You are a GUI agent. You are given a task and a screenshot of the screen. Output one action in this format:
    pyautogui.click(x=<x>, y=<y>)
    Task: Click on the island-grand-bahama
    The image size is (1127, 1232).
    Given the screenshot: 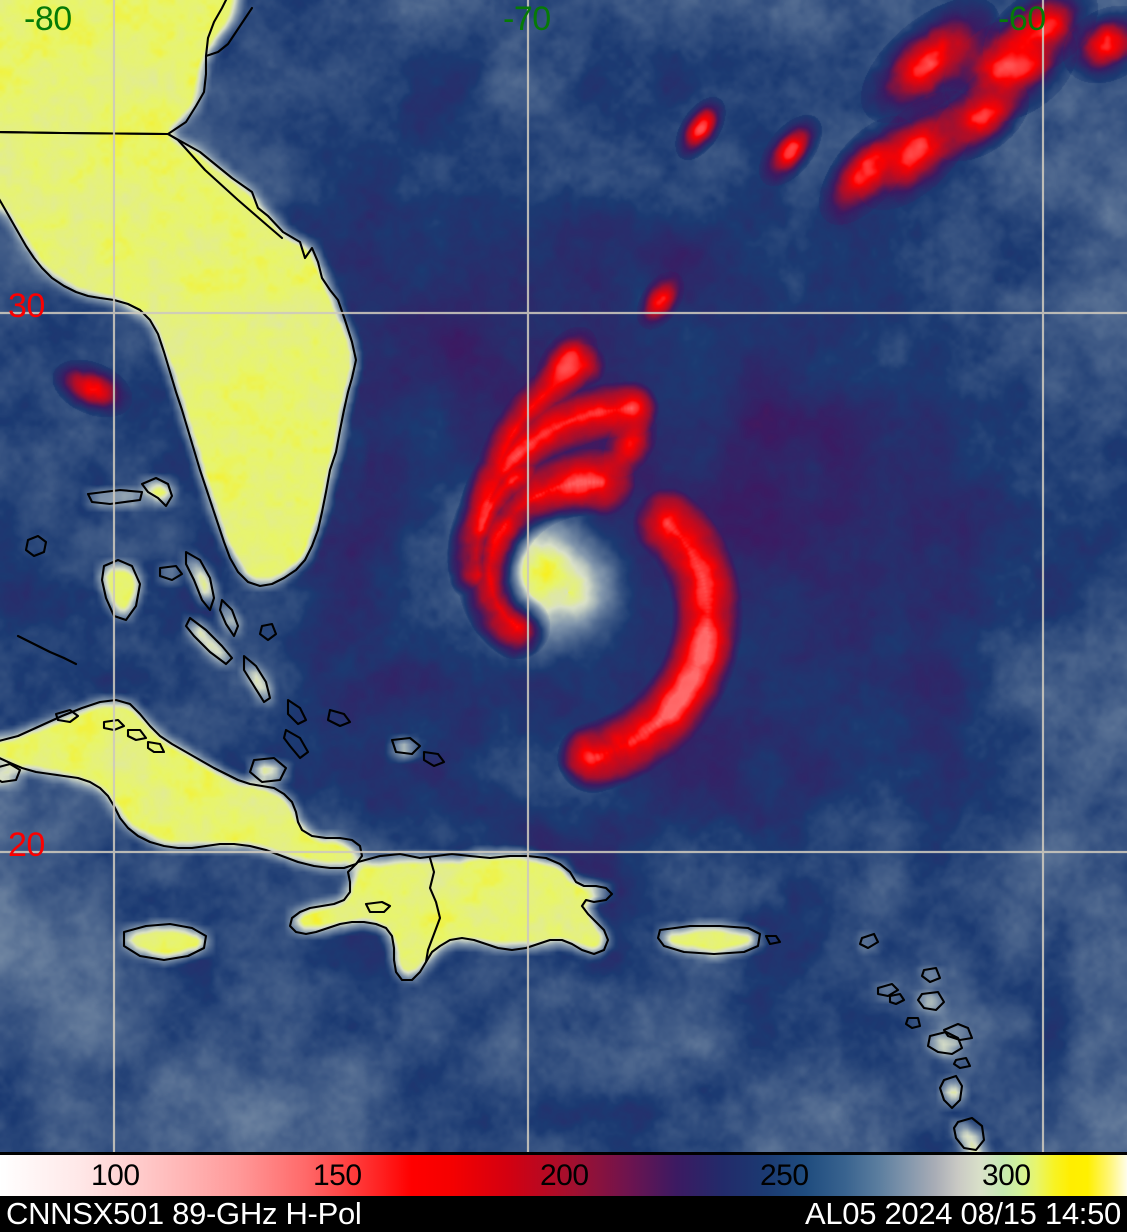 What is the action you would take?
    pyautogui.click(x=115, y=497)
    